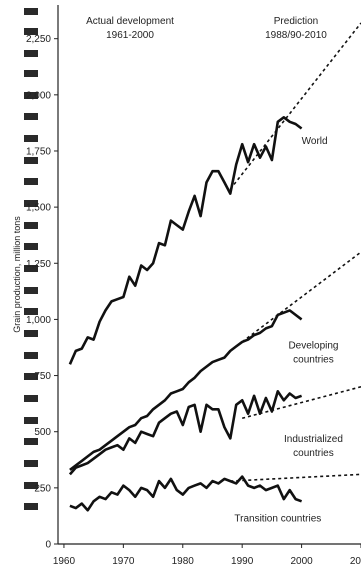 The width and height of the screenshot is (361, 571). Describe the element at coordinates (315, 141) in the screenshot. I see `world-series-label: World` at that location.